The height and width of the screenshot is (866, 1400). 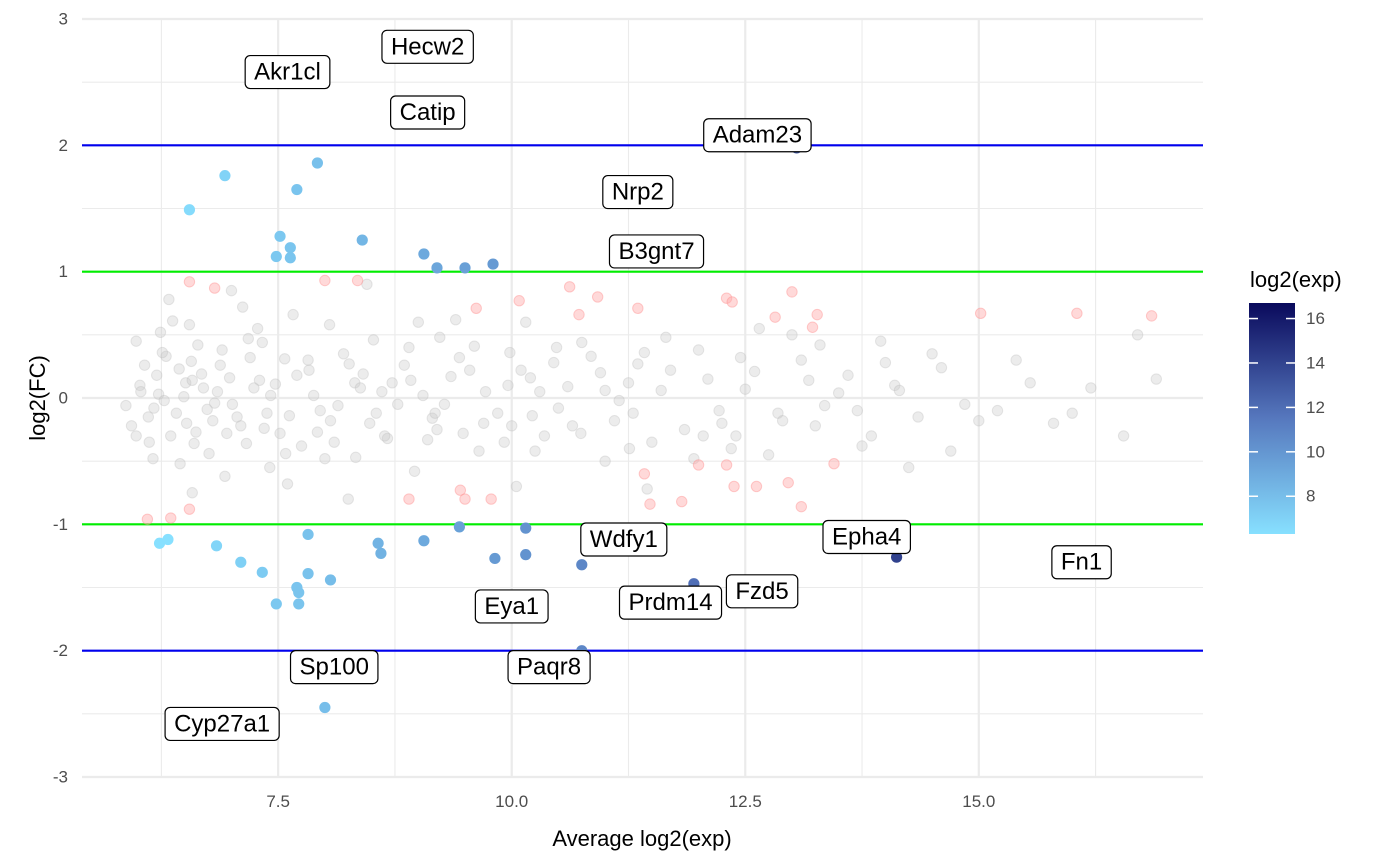 I want to click on legend-ticks: 8 10 12 14 16, so click(x=1287, y=407).